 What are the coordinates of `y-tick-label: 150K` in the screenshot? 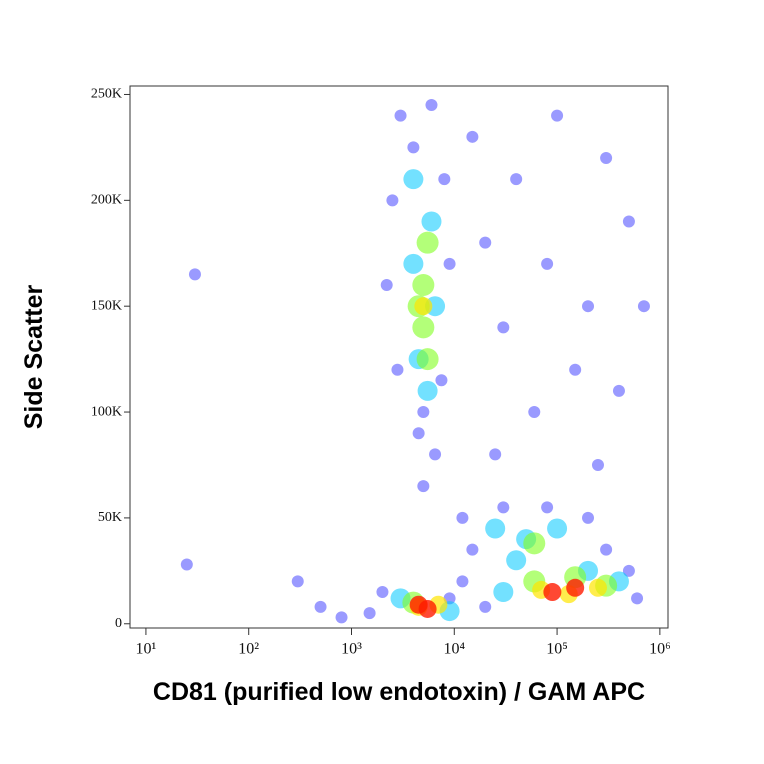 It's located at (106, 305).